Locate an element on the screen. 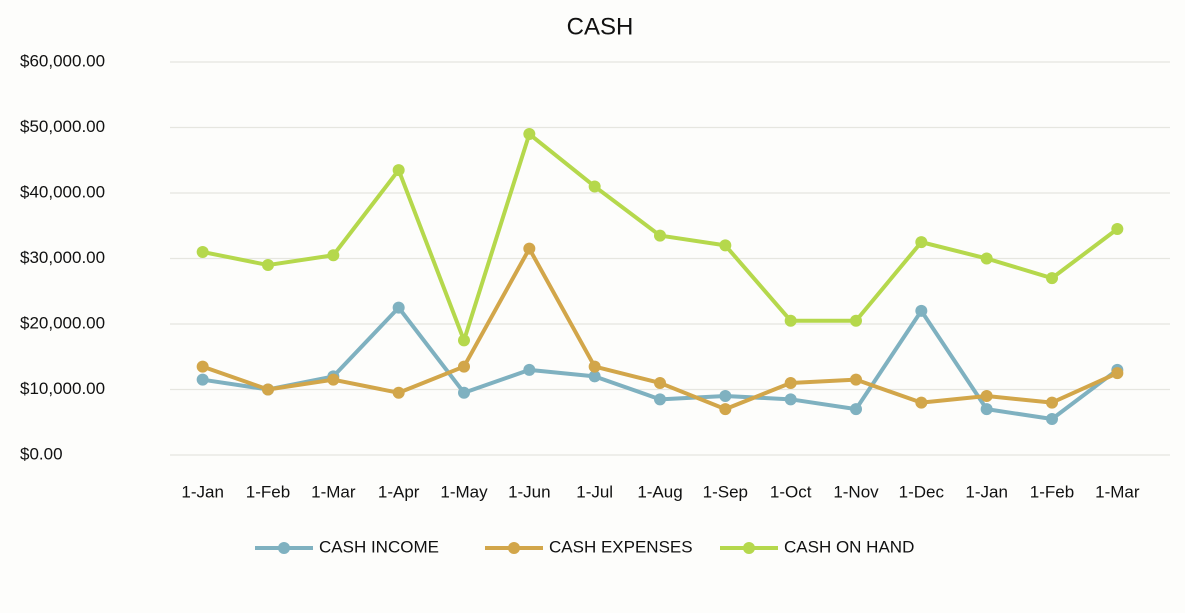 The height and width of the screenshot is (613, 1185). y-tick-label: $30,000.00 is located at coordinates (62, 257).